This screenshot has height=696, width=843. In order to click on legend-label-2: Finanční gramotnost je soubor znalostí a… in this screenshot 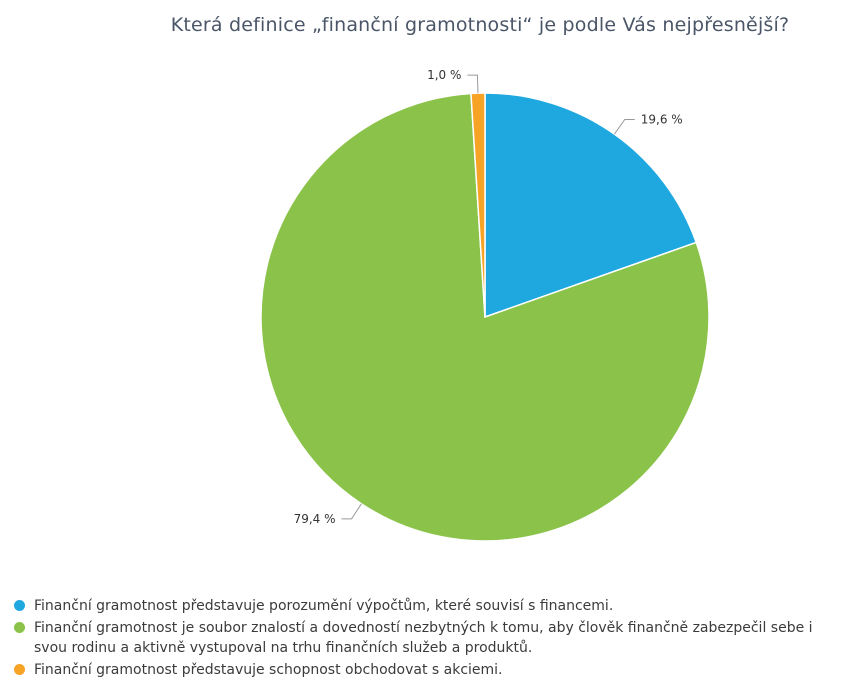, I will do `click(423, 638)`.